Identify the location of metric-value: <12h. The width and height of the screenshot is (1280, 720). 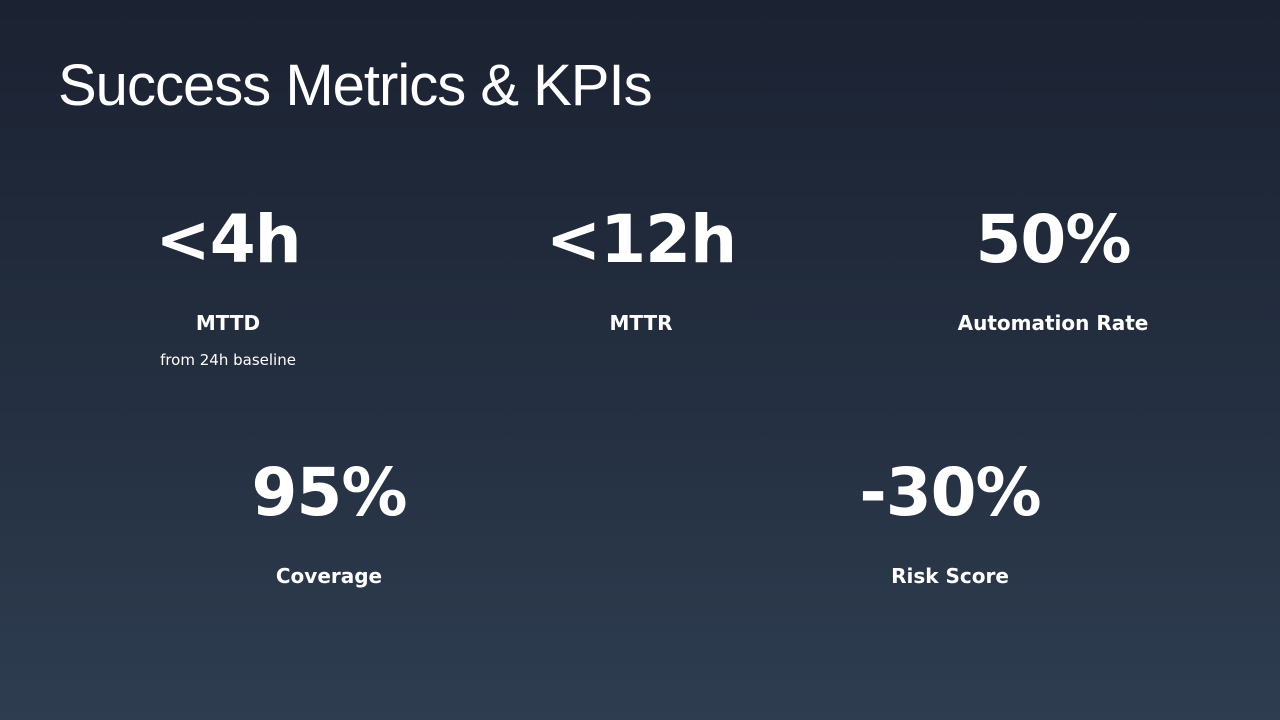
(641, 239).